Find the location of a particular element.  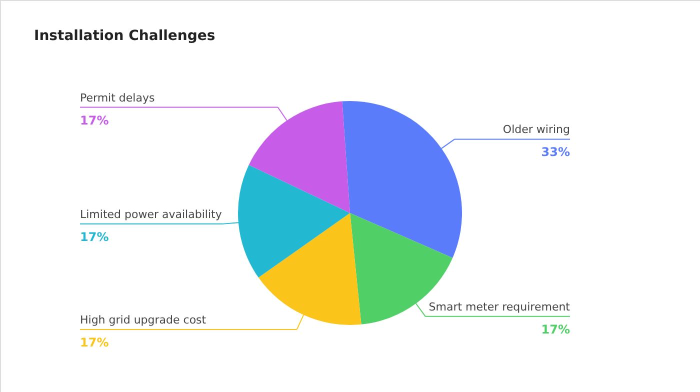

slice-label: High grid upgrade cost is located at coordinates (143, 319).